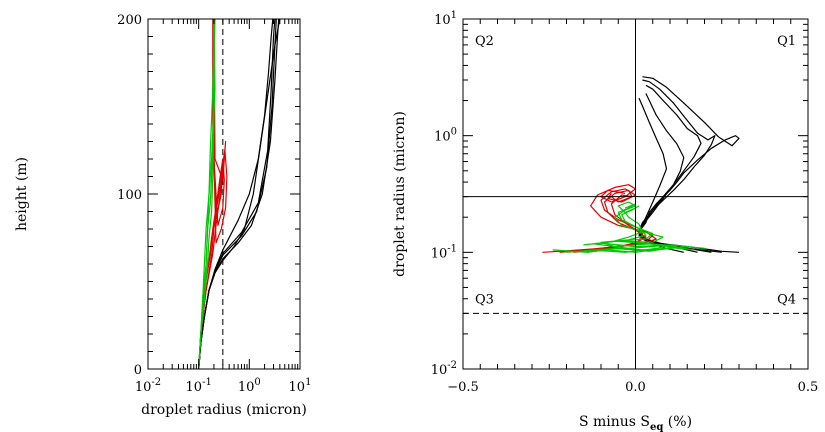  I want to click on x-axis-label: S minus Seq (%), so click(635, 423).